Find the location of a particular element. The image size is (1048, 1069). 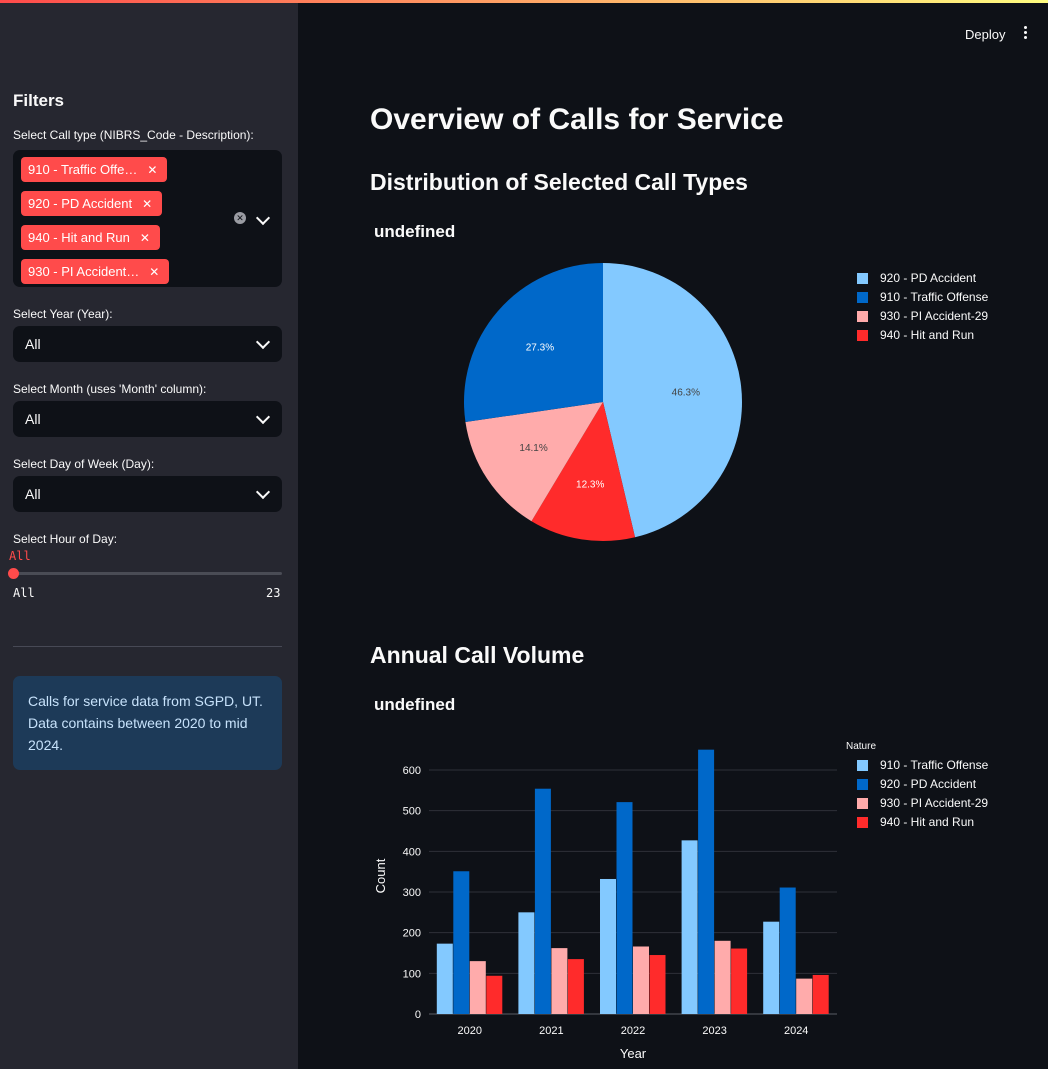

y-tick-label: 300 is located at coordinates (412, 893).